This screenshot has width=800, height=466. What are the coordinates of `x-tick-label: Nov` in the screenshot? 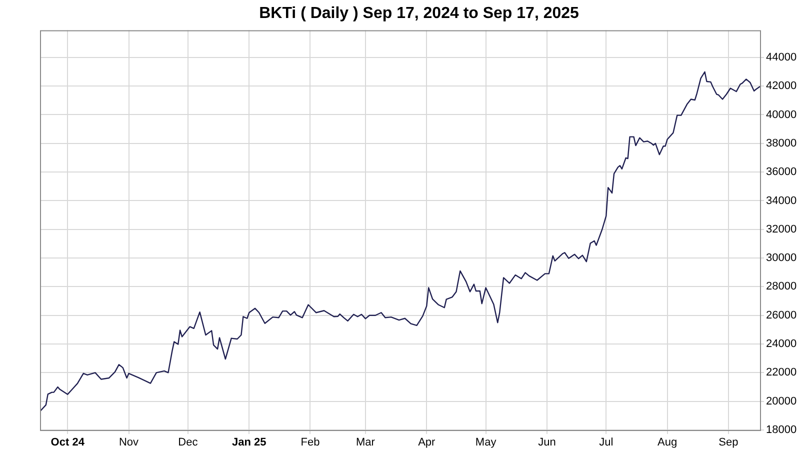 It's located at (129, 442).